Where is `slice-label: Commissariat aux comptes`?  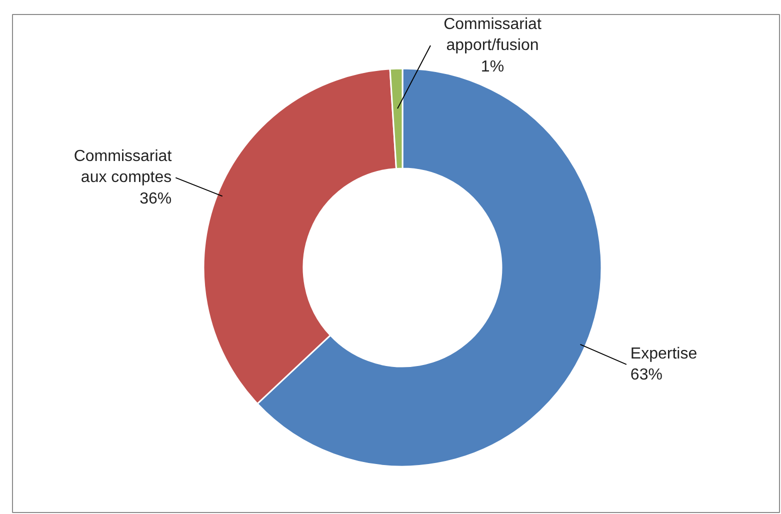 slice-label: Commissariat aux comptes is located at coordinates (123, 167).